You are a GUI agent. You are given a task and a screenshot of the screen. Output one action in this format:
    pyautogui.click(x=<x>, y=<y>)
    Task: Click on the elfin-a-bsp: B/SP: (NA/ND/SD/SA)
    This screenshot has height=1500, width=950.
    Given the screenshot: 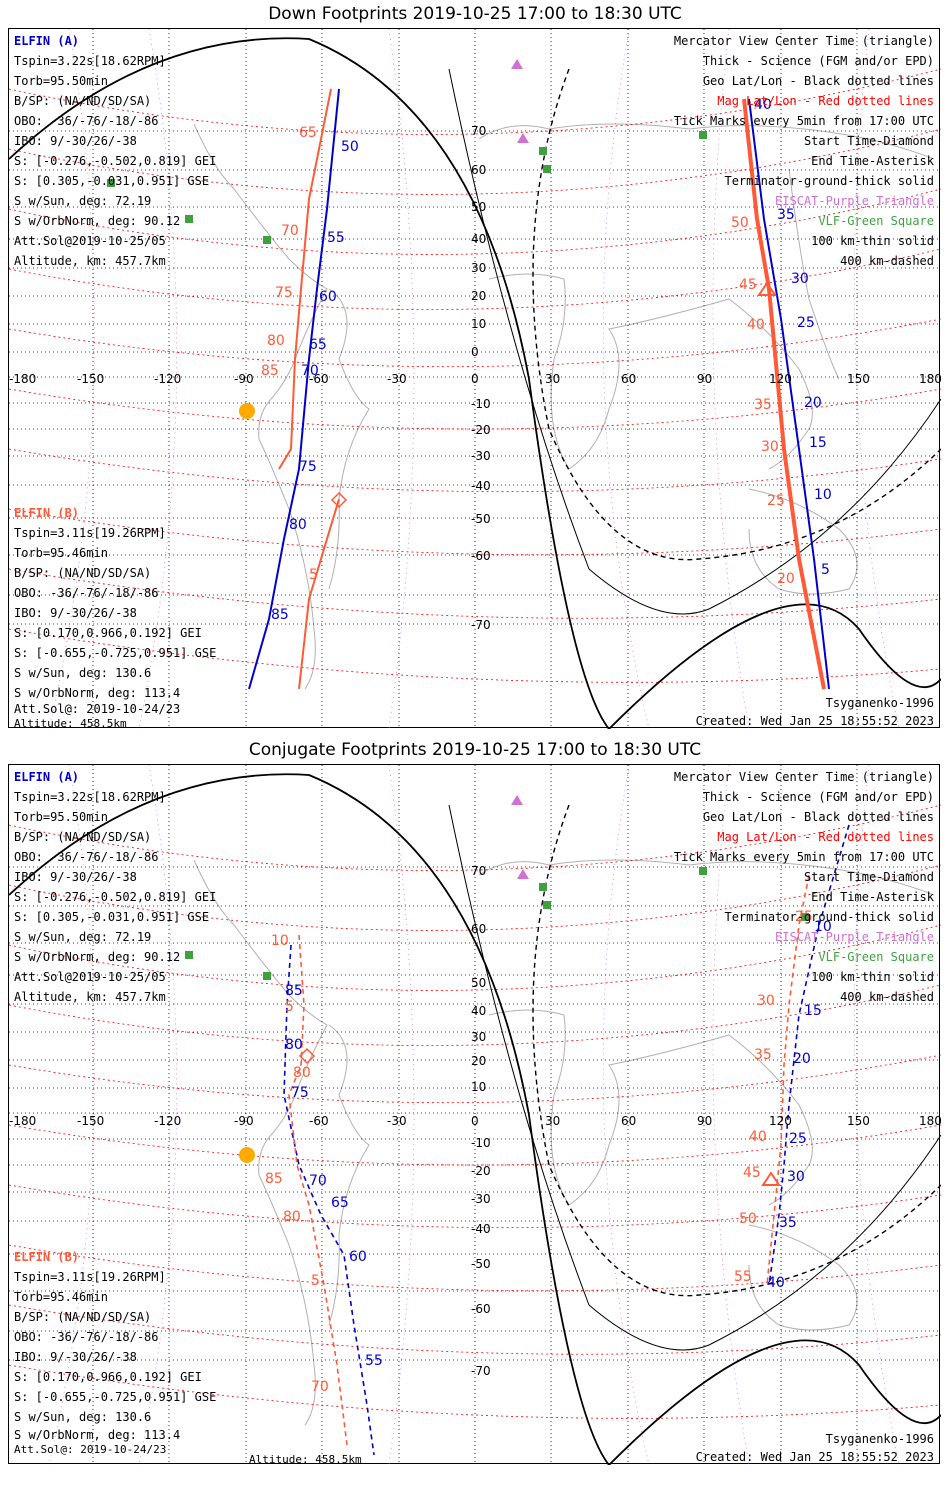 What is the action you would take?
    pyautogui.click(x=83, y=101)
    